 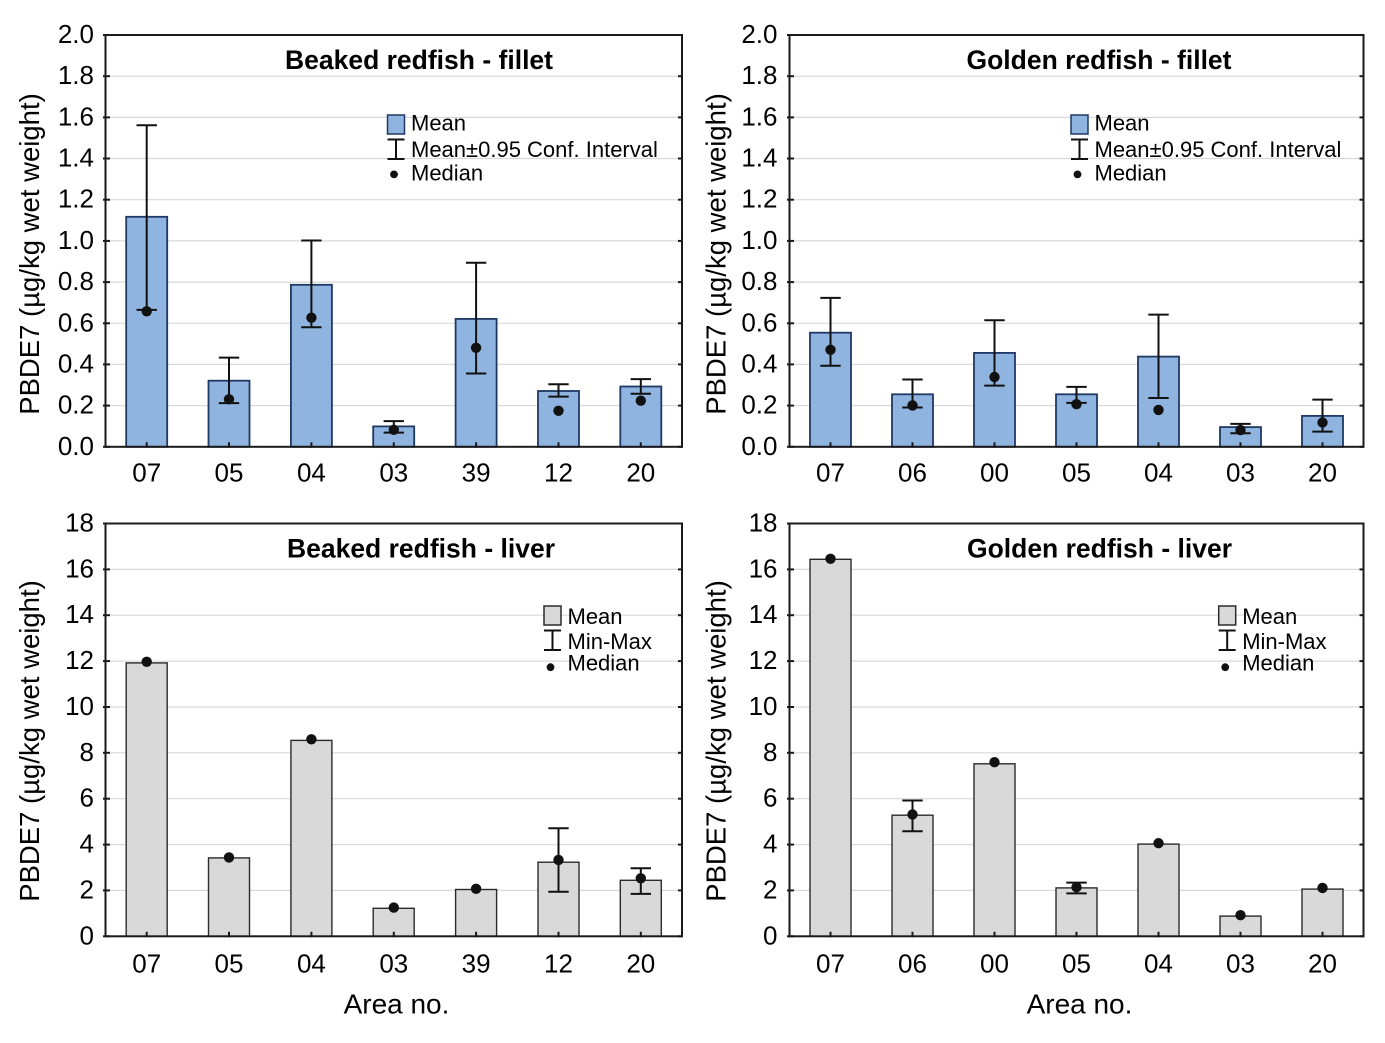 What do you see at coordinates (421, 548) in the screenshot?
I see `svg-text: Beaked redfish - liver` at bounding box center [421, 548].